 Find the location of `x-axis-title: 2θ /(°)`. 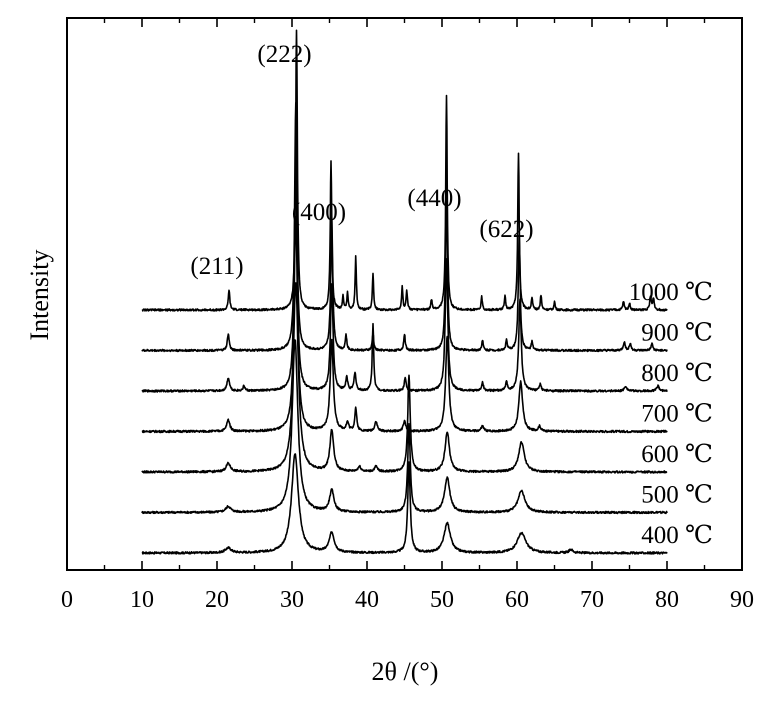

x-axis-title: 2θ /(°) is located at coordinates (405, 671).